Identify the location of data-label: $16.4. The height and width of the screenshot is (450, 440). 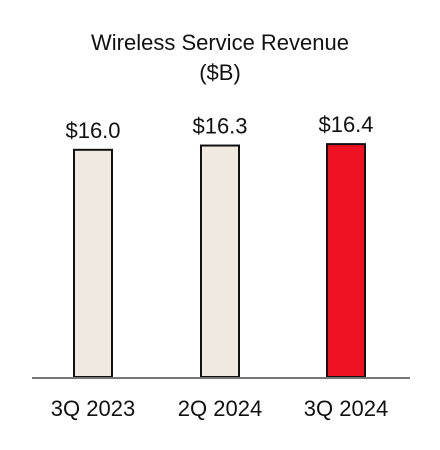
(345, 124).